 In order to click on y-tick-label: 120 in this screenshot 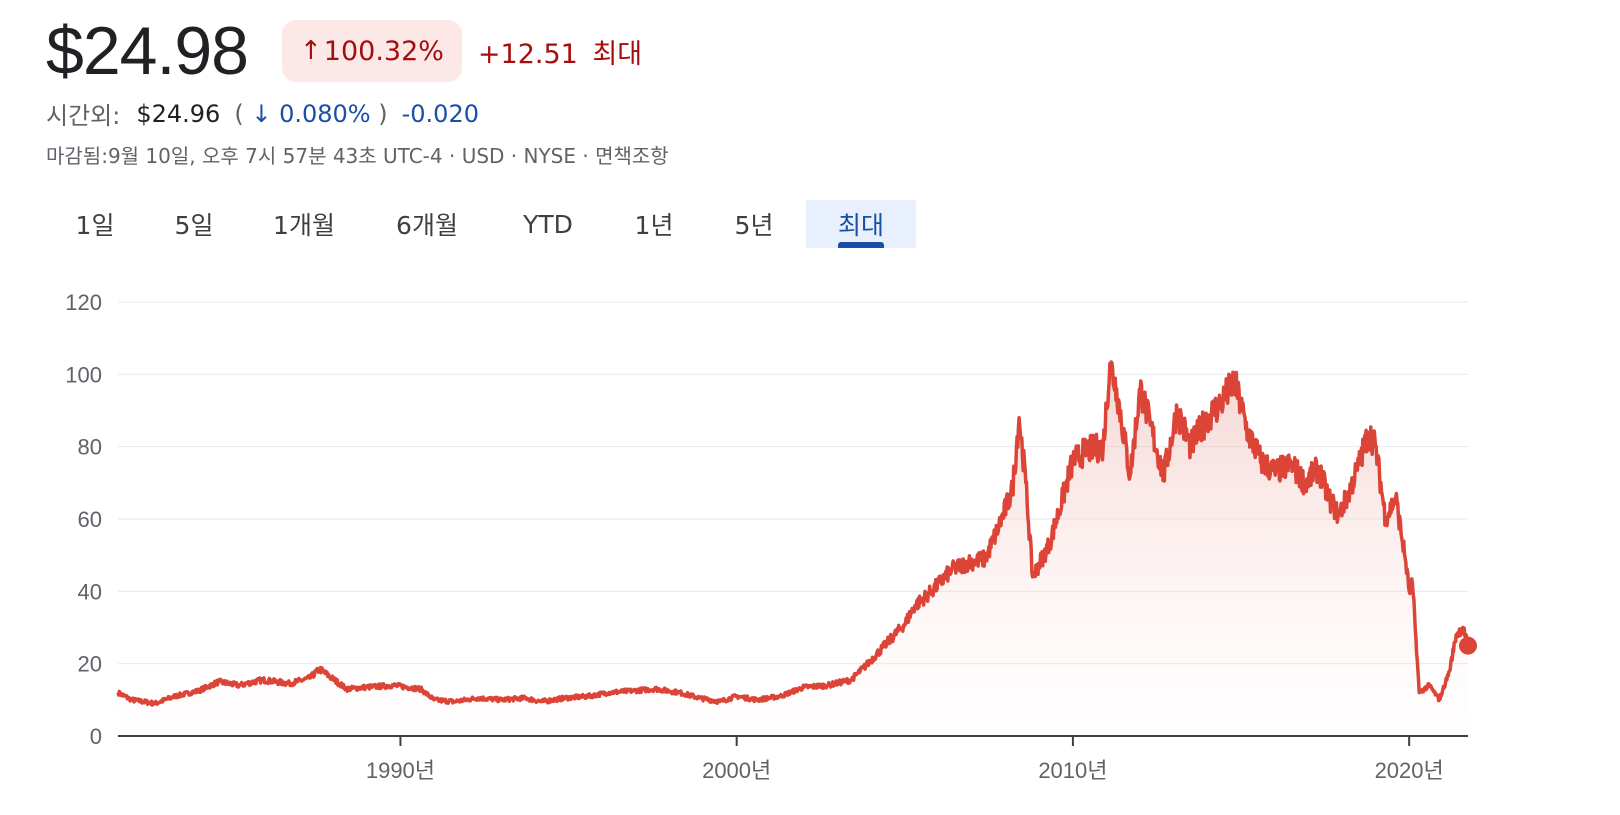, I will do `click(83, 302)`.